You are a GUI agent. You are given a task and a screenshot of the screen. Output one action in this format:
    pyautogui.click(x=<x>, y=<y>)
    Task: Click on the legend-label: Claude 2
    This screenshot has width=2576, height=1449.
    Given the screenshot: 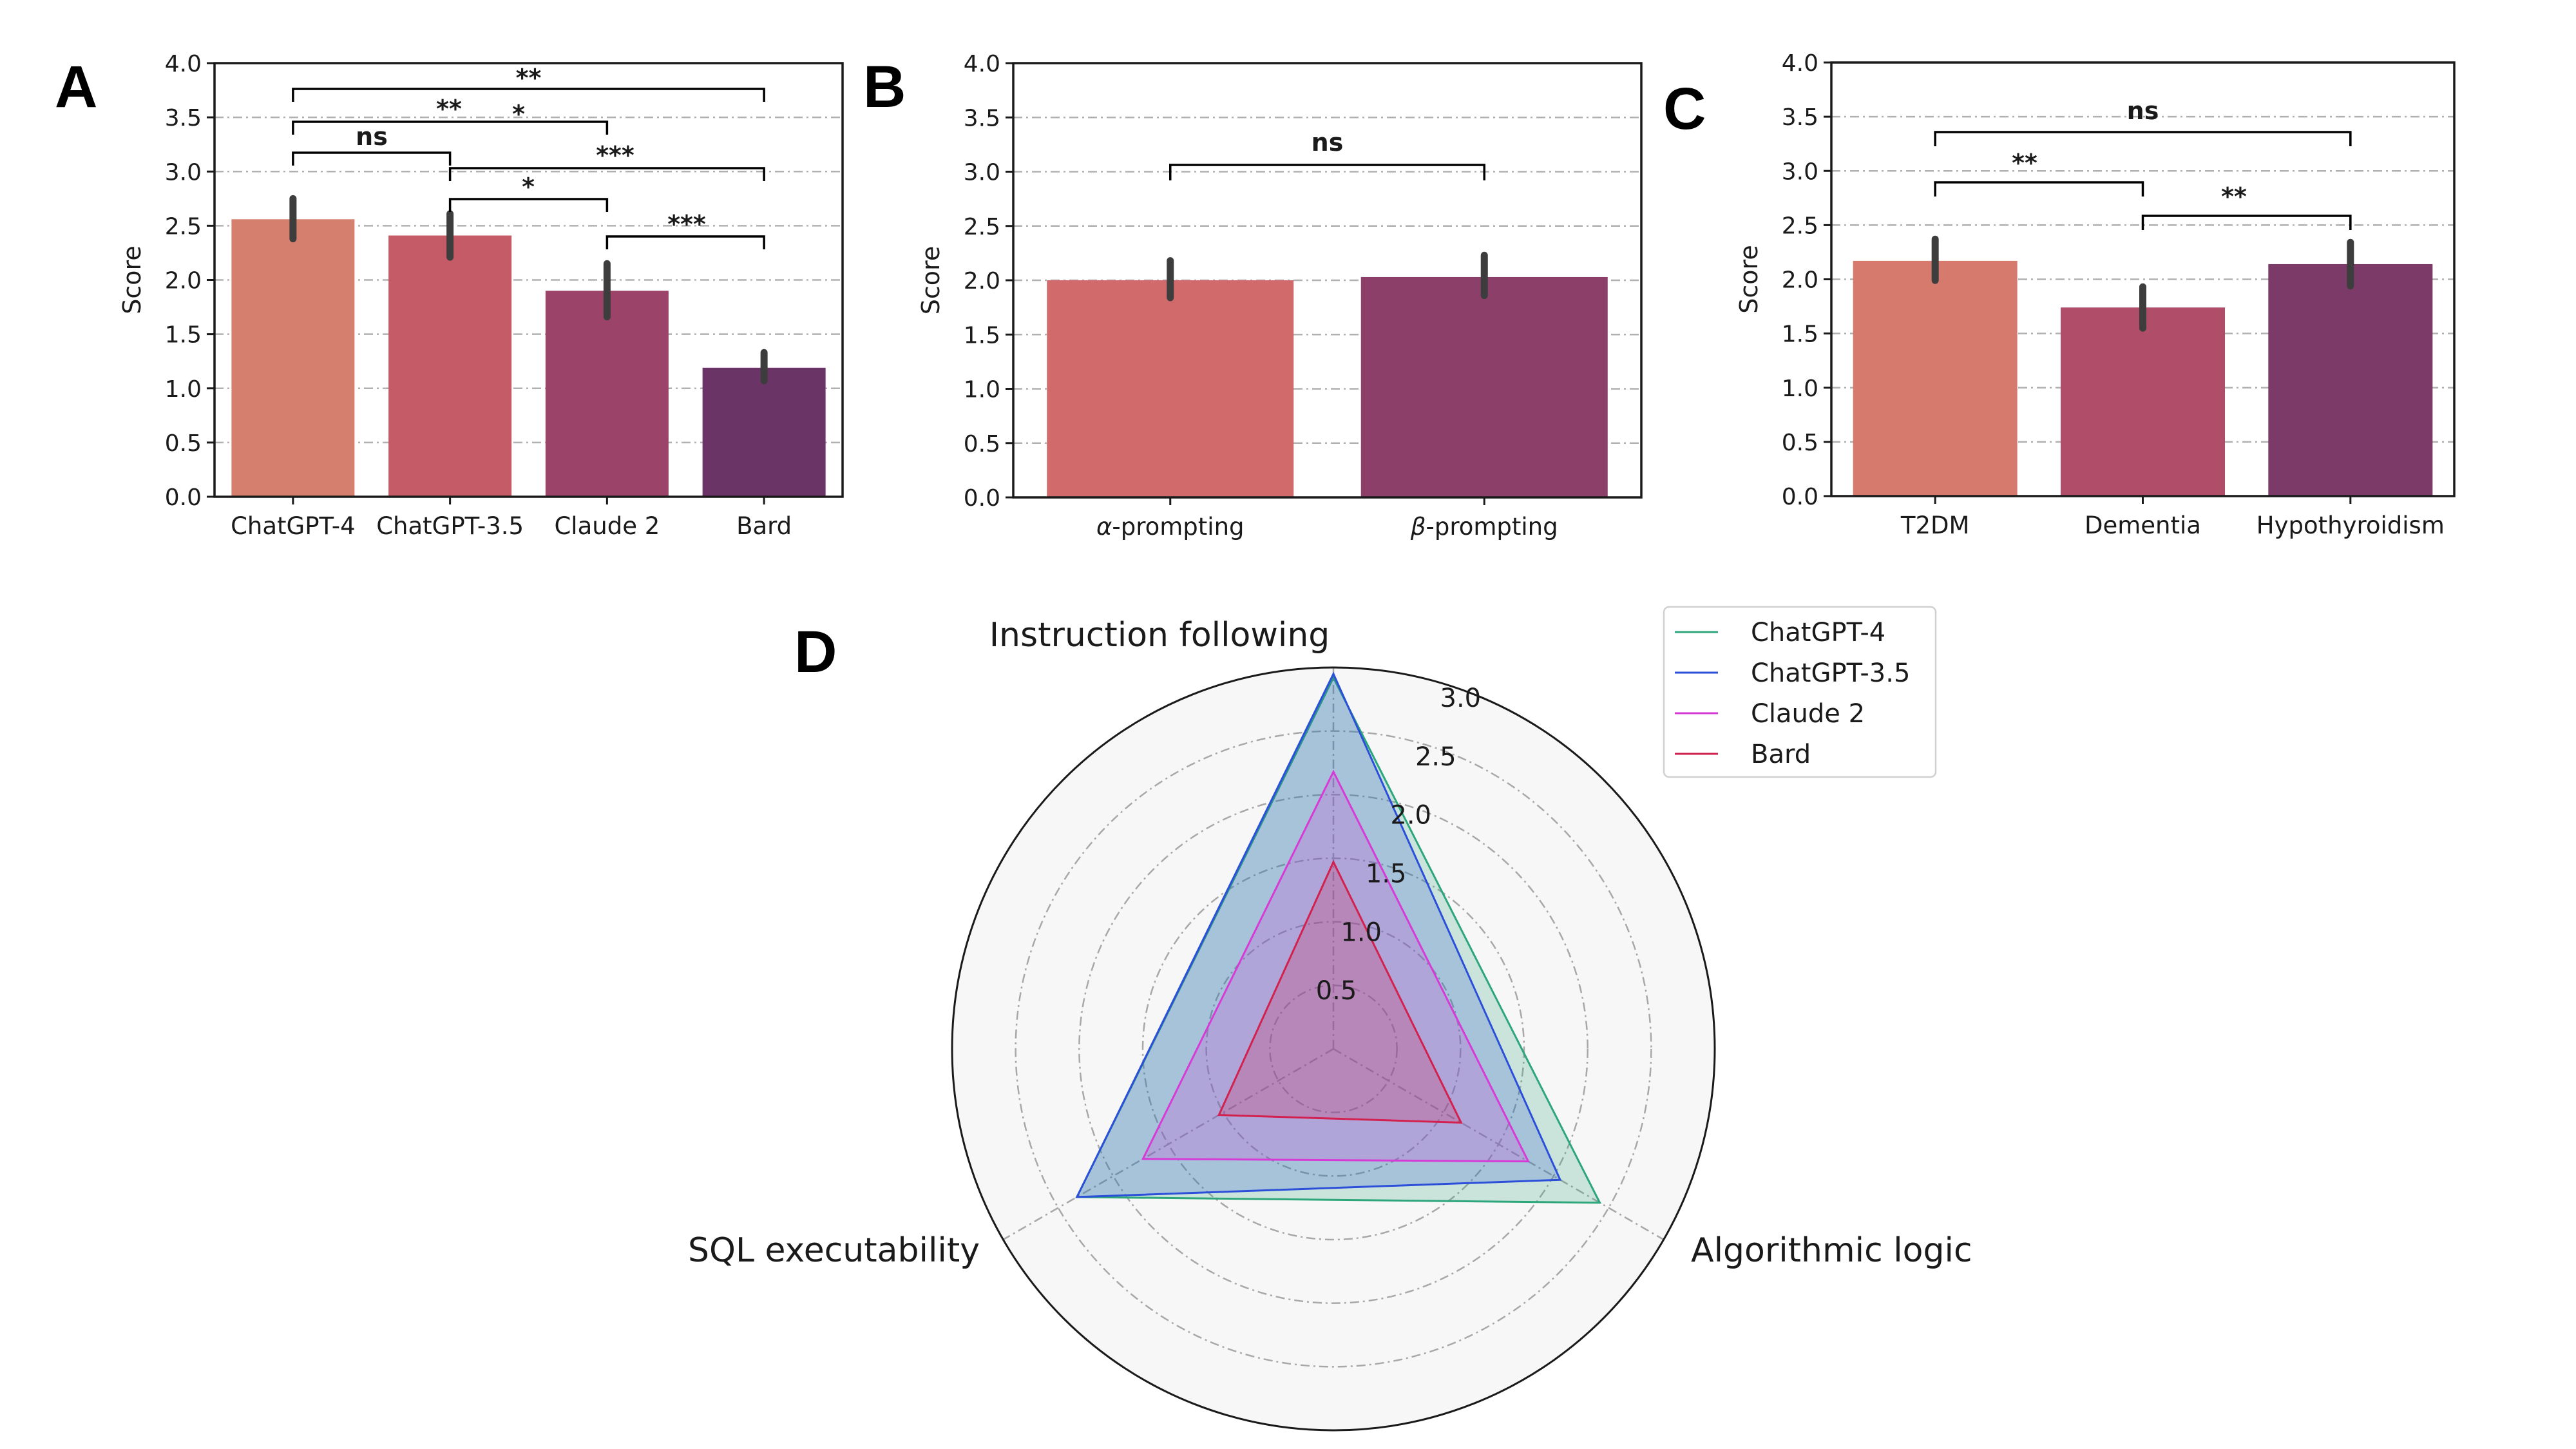 What is the action you would take?
    pyautogui.click(x=1808, y=714)
    